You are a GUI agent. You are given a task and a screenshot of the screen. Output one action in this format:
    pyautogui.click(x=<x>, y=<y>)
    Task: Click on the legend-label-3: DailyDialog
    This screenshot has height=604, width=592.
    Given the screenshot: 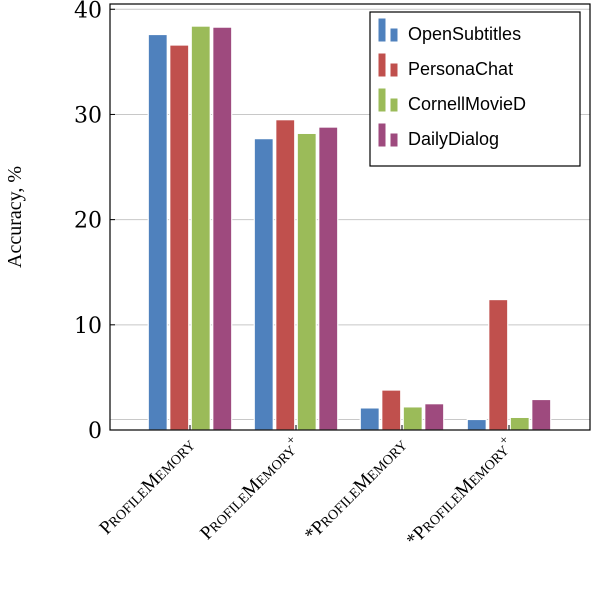 What is the action you would take?
    pyautogui.click(x=453, y=139)
    